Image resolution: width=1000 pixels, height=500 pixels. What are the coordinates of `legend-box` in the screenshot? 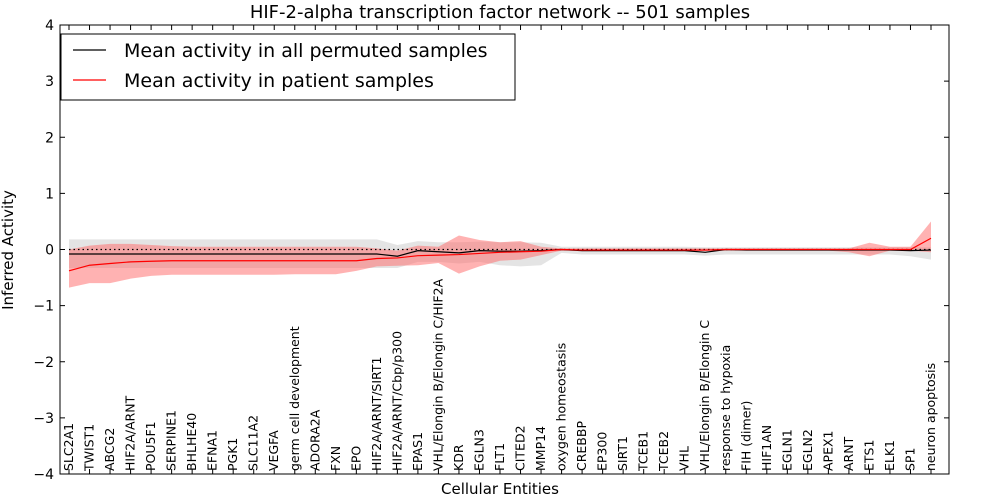 It's located at (288, 67).